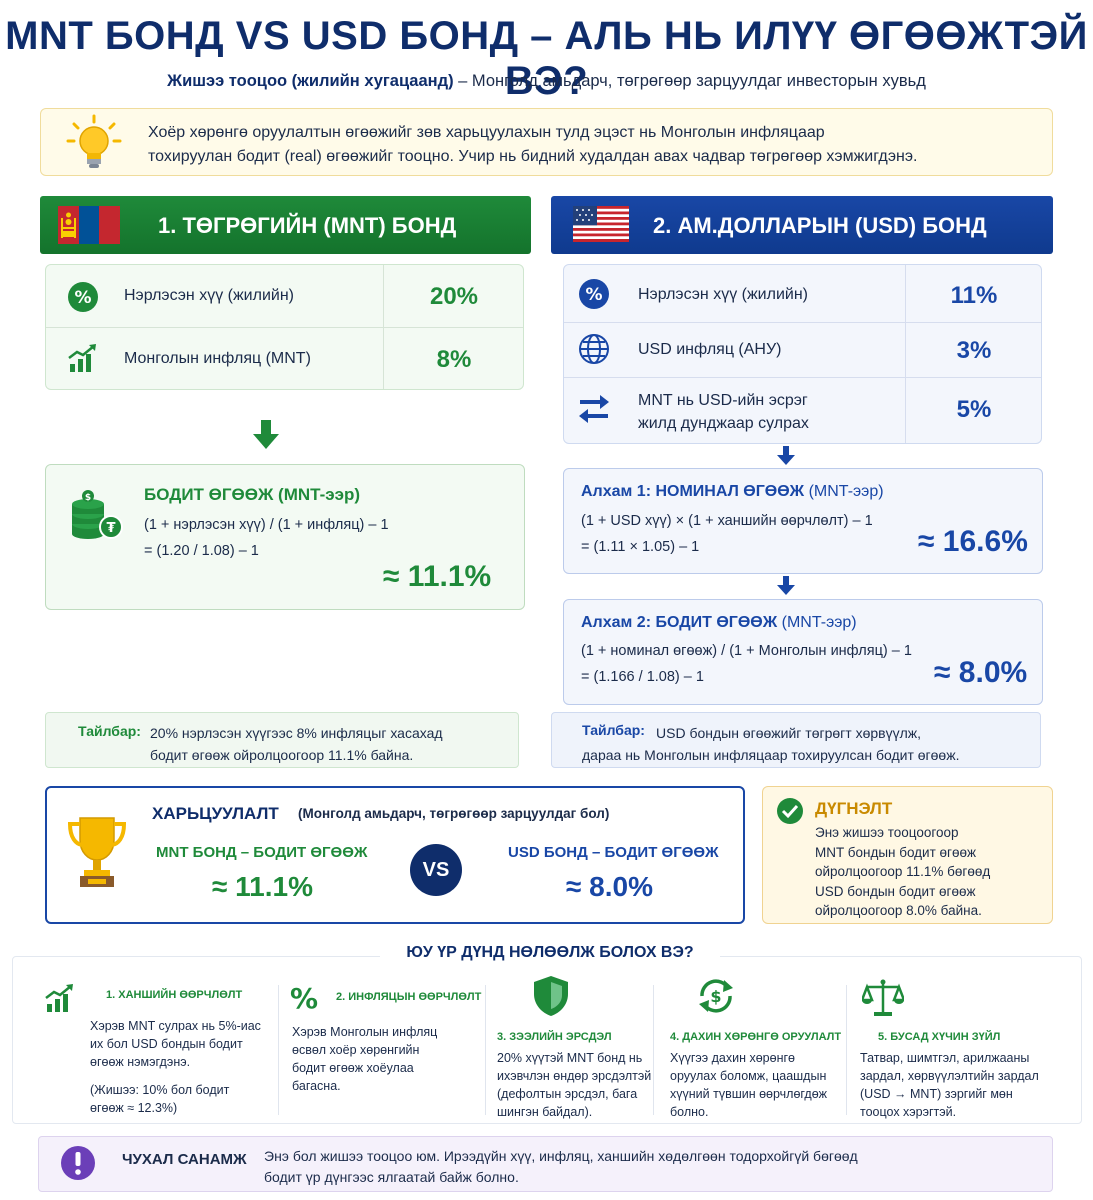  What do you see at coordinates (545, 1112) in the screenshot?
I see `factor-line: шингэн байдал).` at bounding box center [545, 1112].